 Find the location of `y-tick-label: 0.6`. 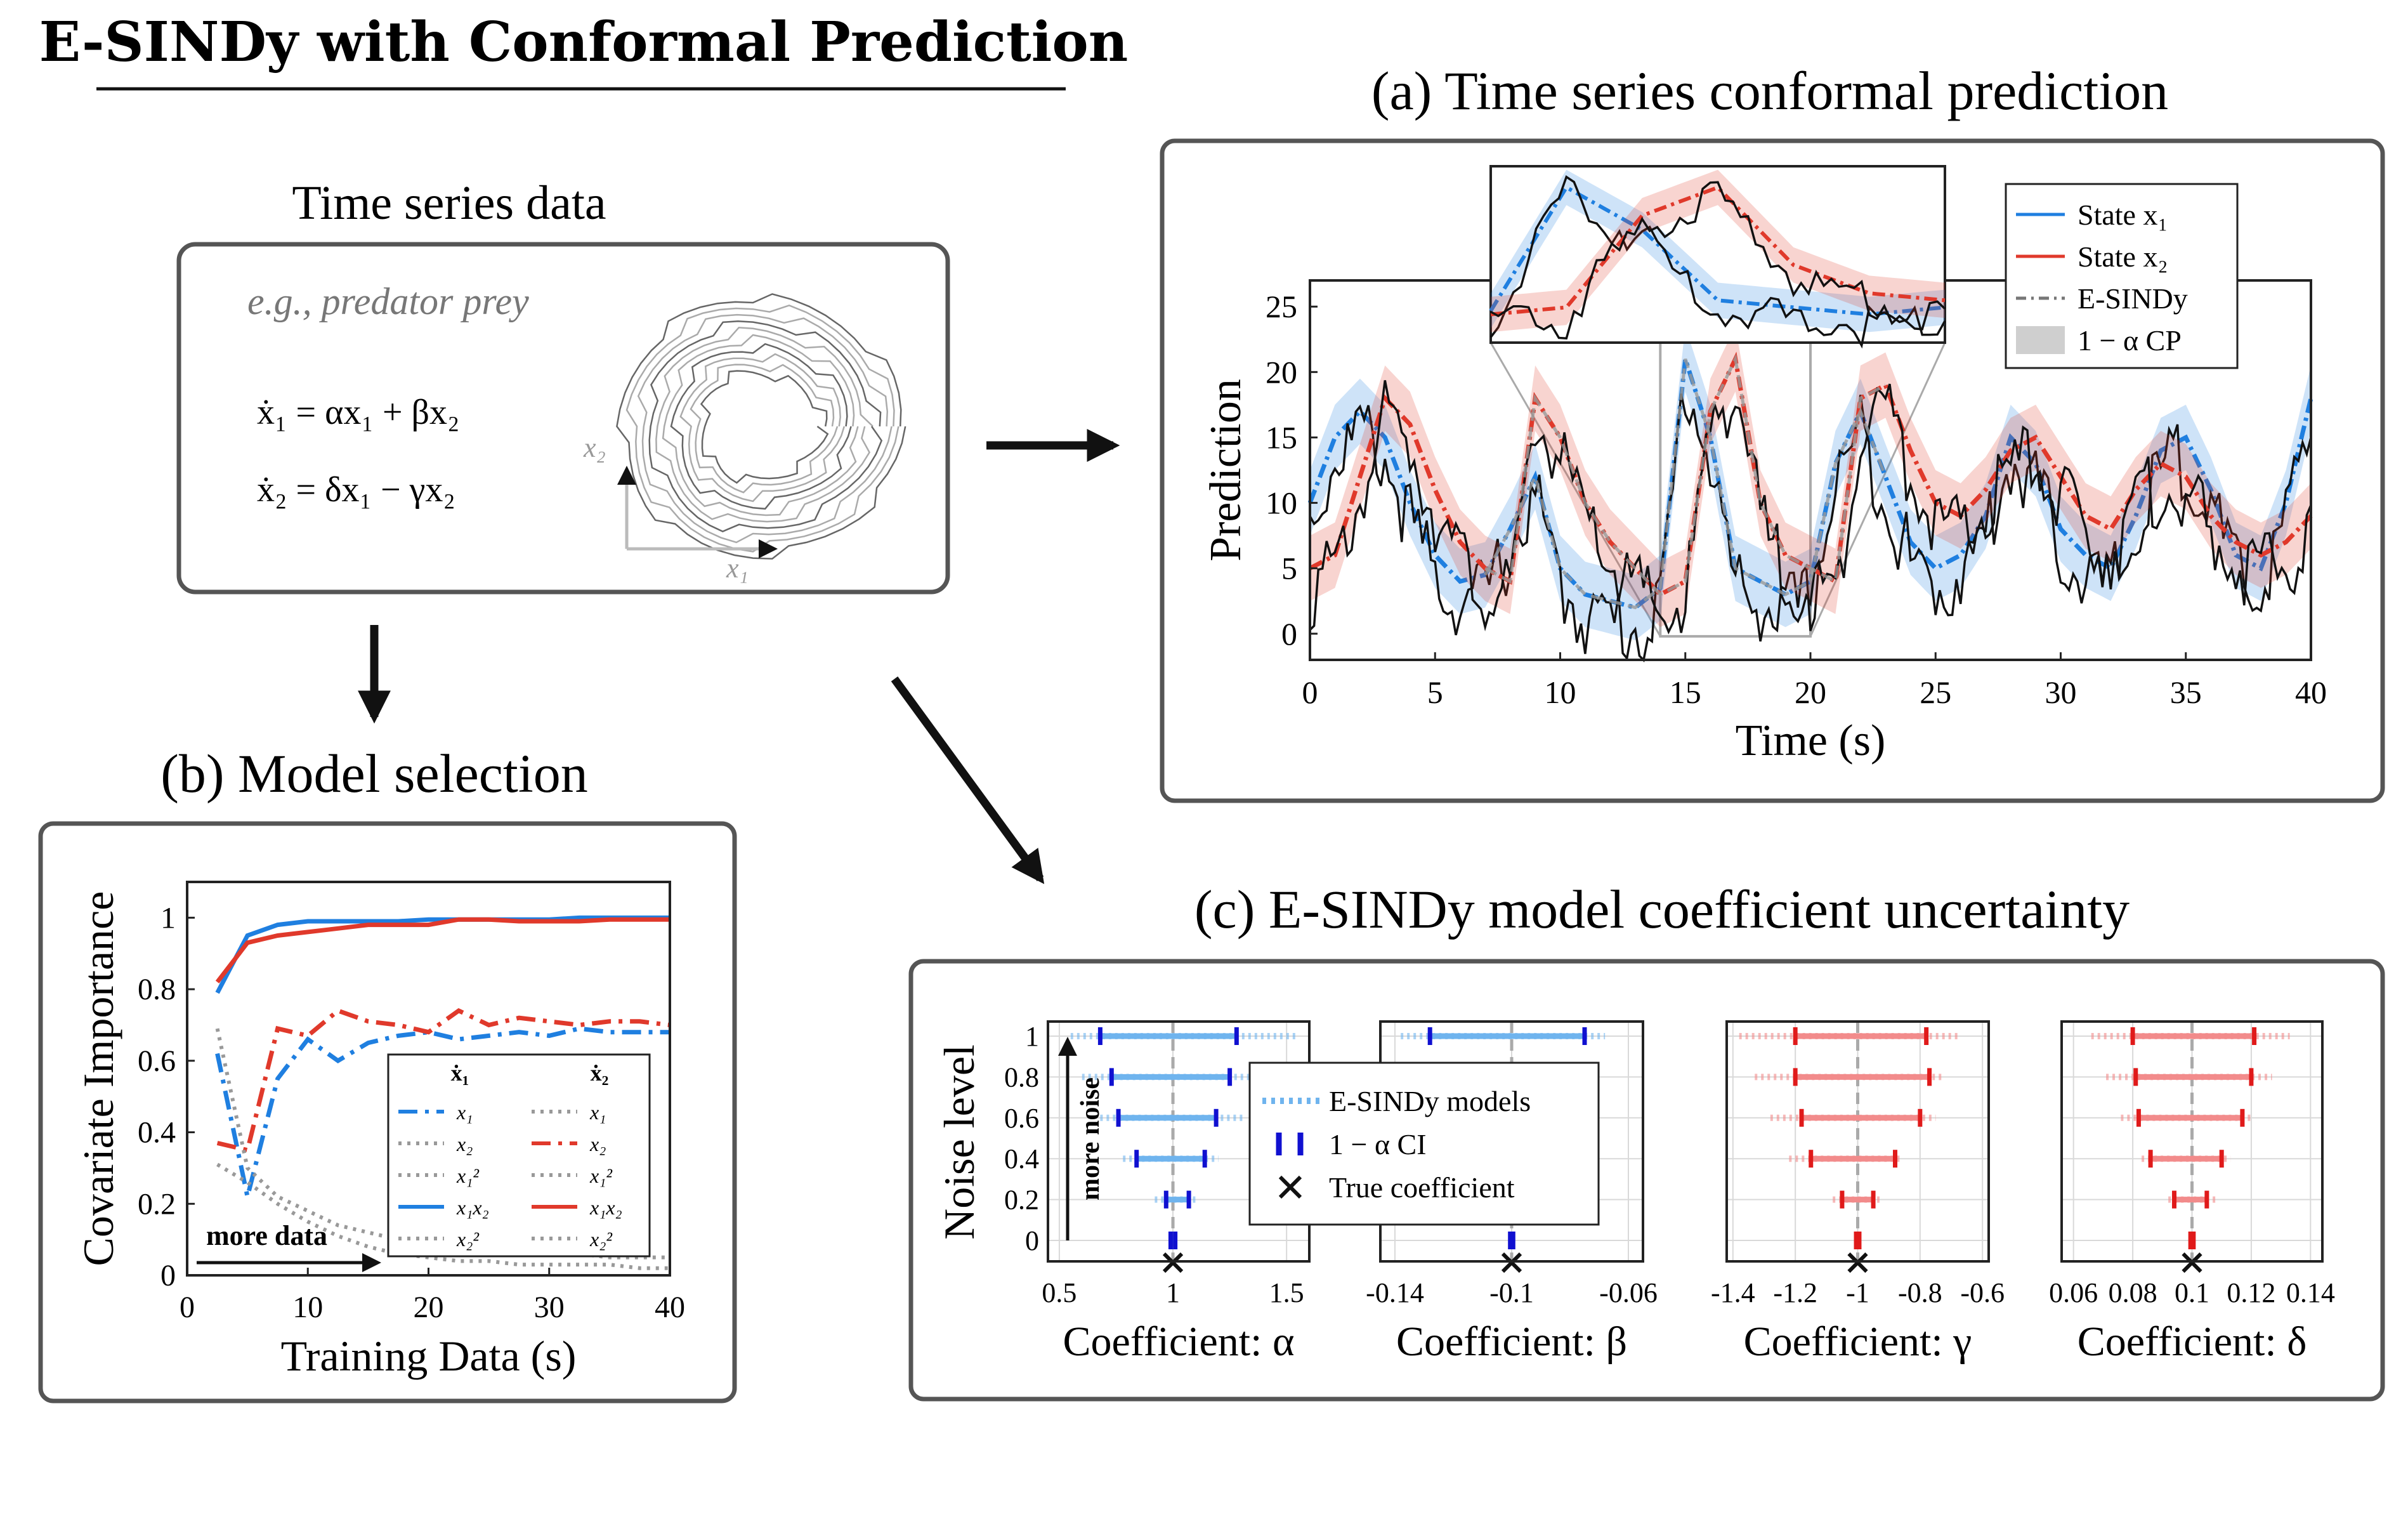

y-tick-label: 0.6 is located at coordinates (157, 1061).